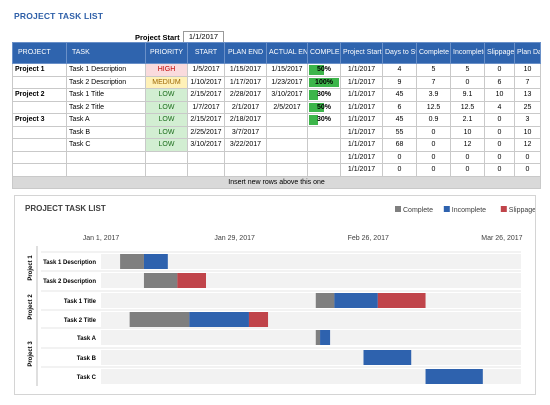 The width and height of the screenshot is (550, 405). I want to click on task-cell: Task 2 Title, so click(106, 107).